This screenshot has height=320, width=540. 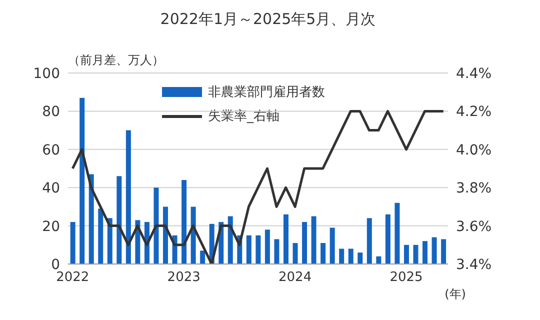 What do you see at coordinates (183, 278) in the screenshot?
I see `x-tick-label: 2023` at bounding box center [183, 278].